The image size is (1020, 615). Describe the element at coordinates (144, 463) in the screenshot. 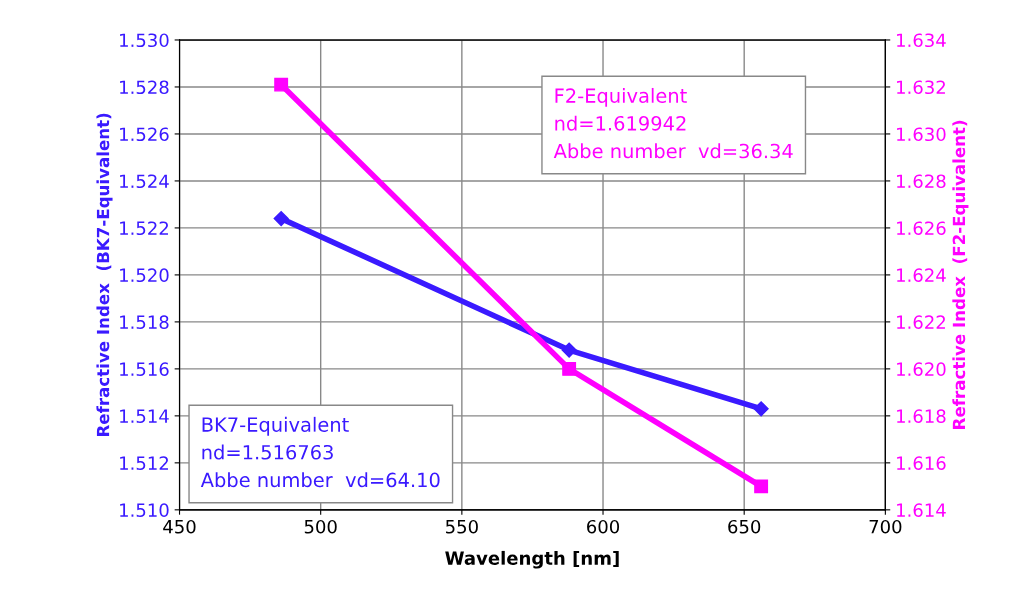

I see `y-tick-label: 1.512` at that location.